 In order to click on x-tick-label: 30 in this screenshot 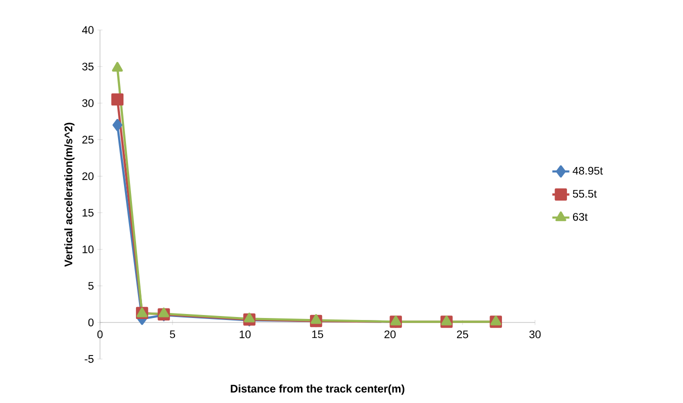, I will do `click(535, 334)`.